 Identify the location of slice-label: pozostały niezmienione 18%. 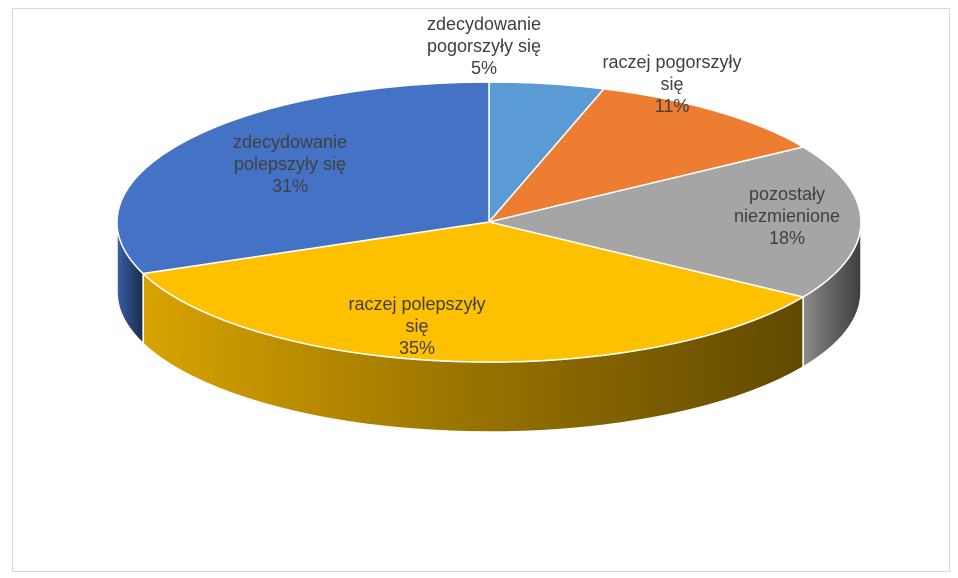
(787, 216).